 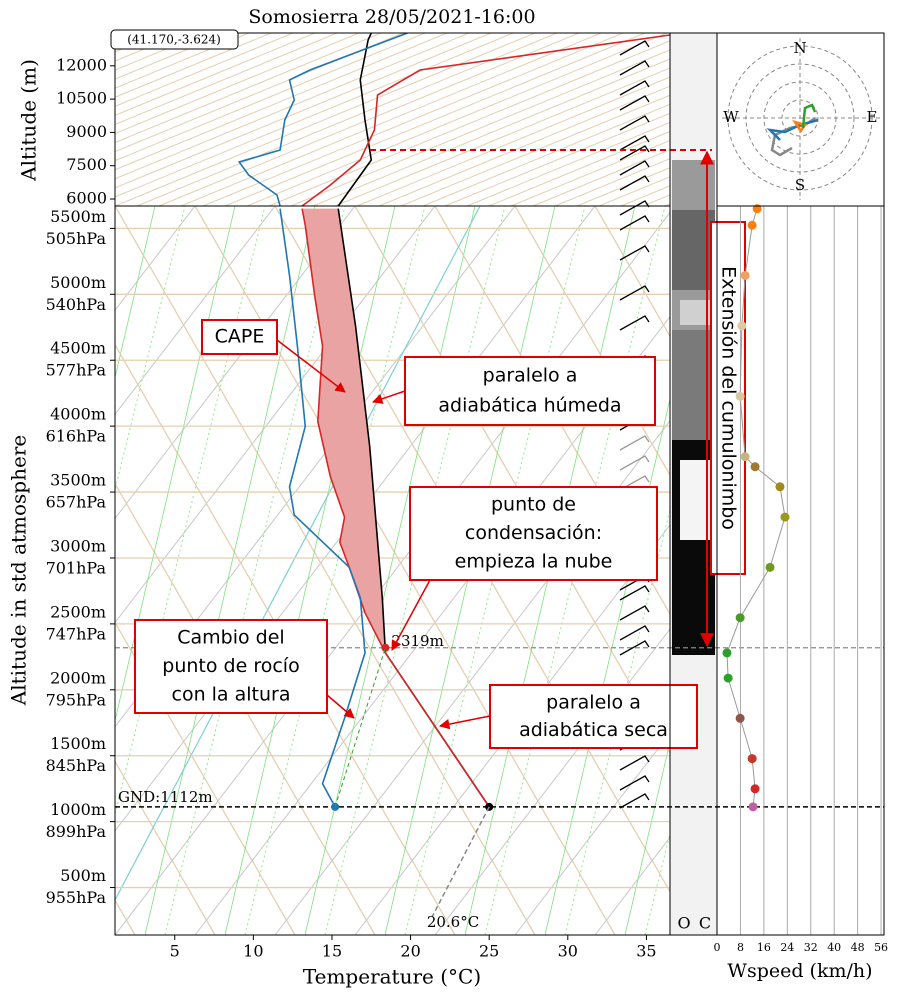 What do you see at coordinates (800, 119) in the screenshot?
I see `frame` at bounding box center [800, 119].